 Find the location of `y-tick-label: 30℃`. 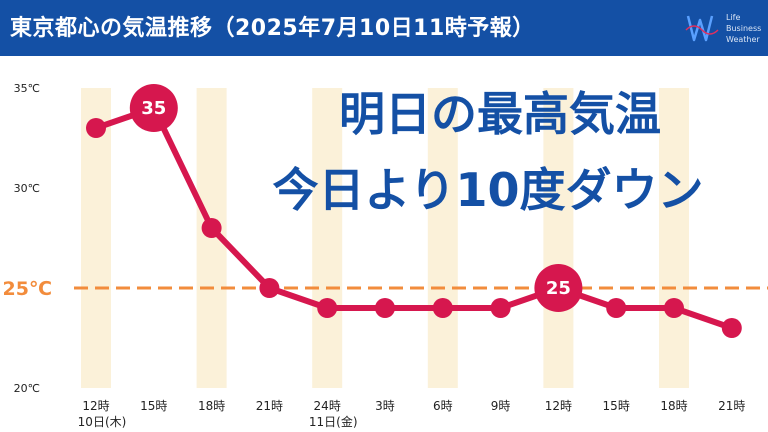

y-tick-label: 30℃ is located at coordinates (27, 188).